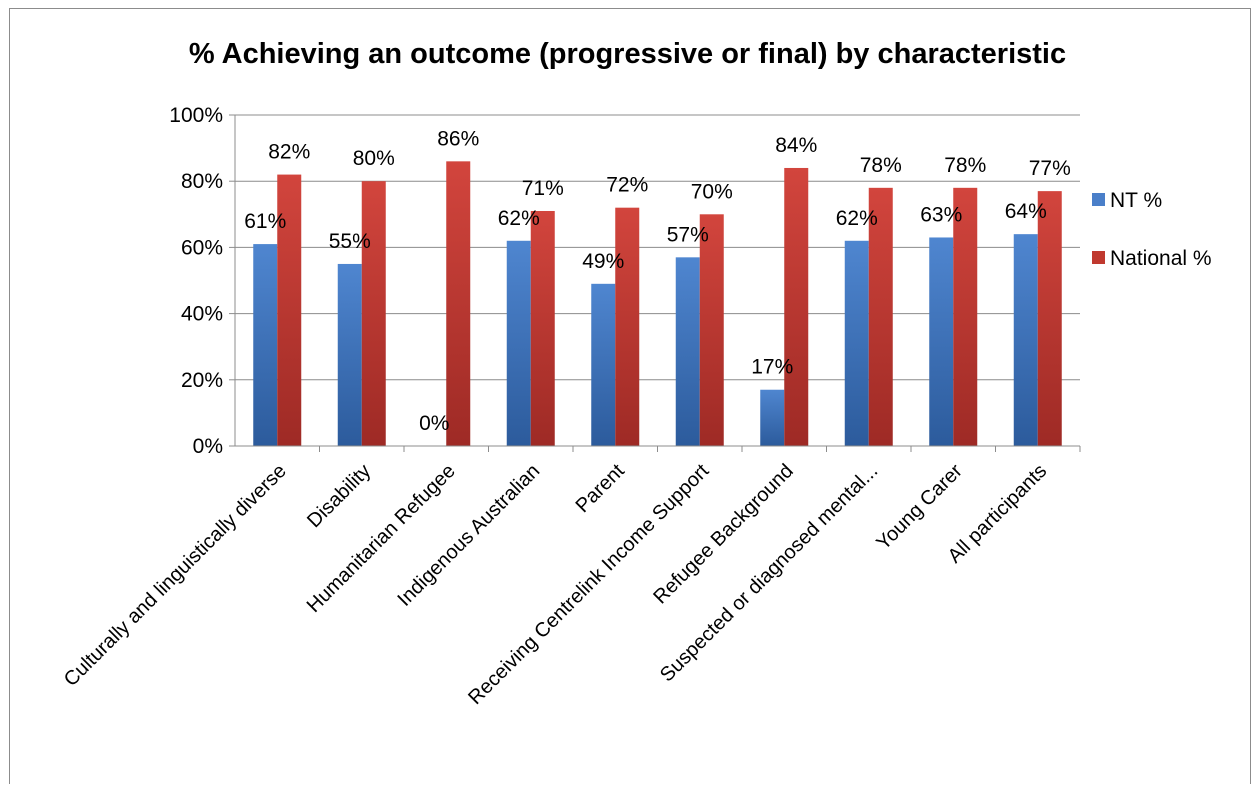 The image size is (1255, 787). Describe the element at coordinates (202, 314) in the screenshot. I see `y-tick-label: 40%` at that location.